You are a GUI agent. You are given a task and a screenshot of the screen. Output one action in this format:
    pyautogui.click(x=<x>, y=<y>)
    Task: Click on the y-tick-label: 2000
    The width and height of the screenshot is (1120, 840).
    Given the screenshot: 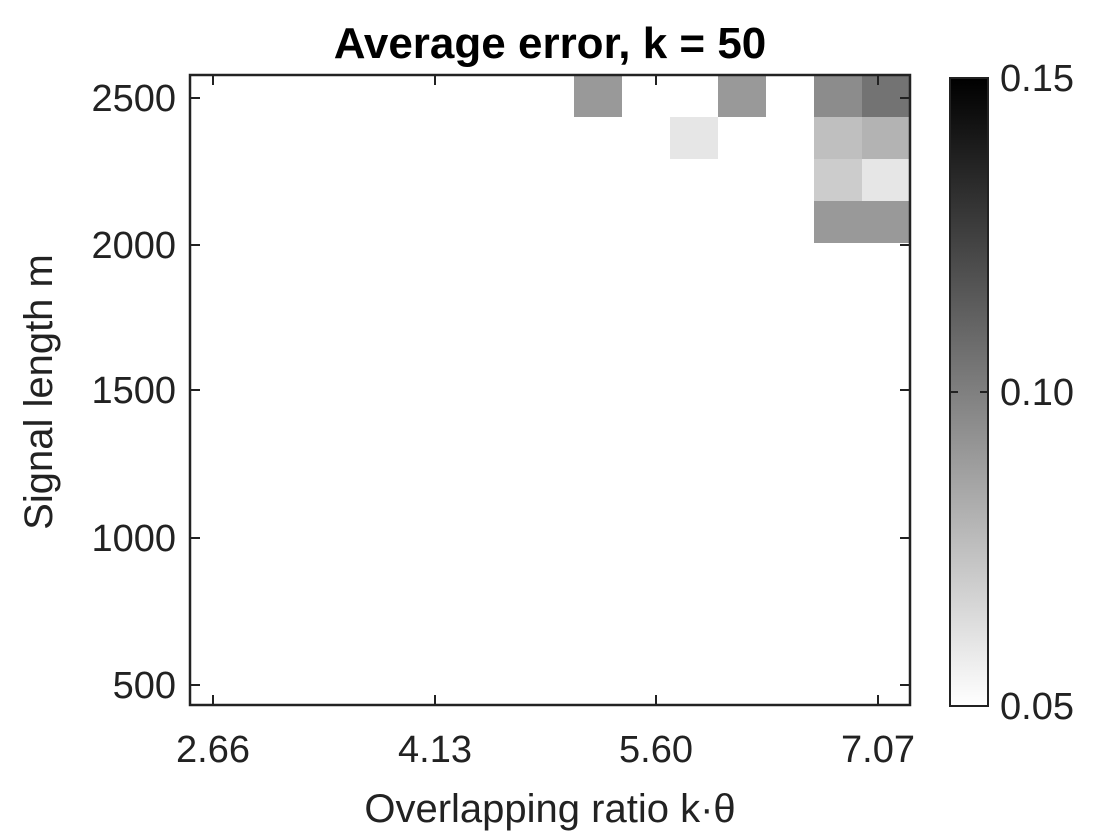 What is the action you would take?
    pyautogui.click(x=133, y=246)
    